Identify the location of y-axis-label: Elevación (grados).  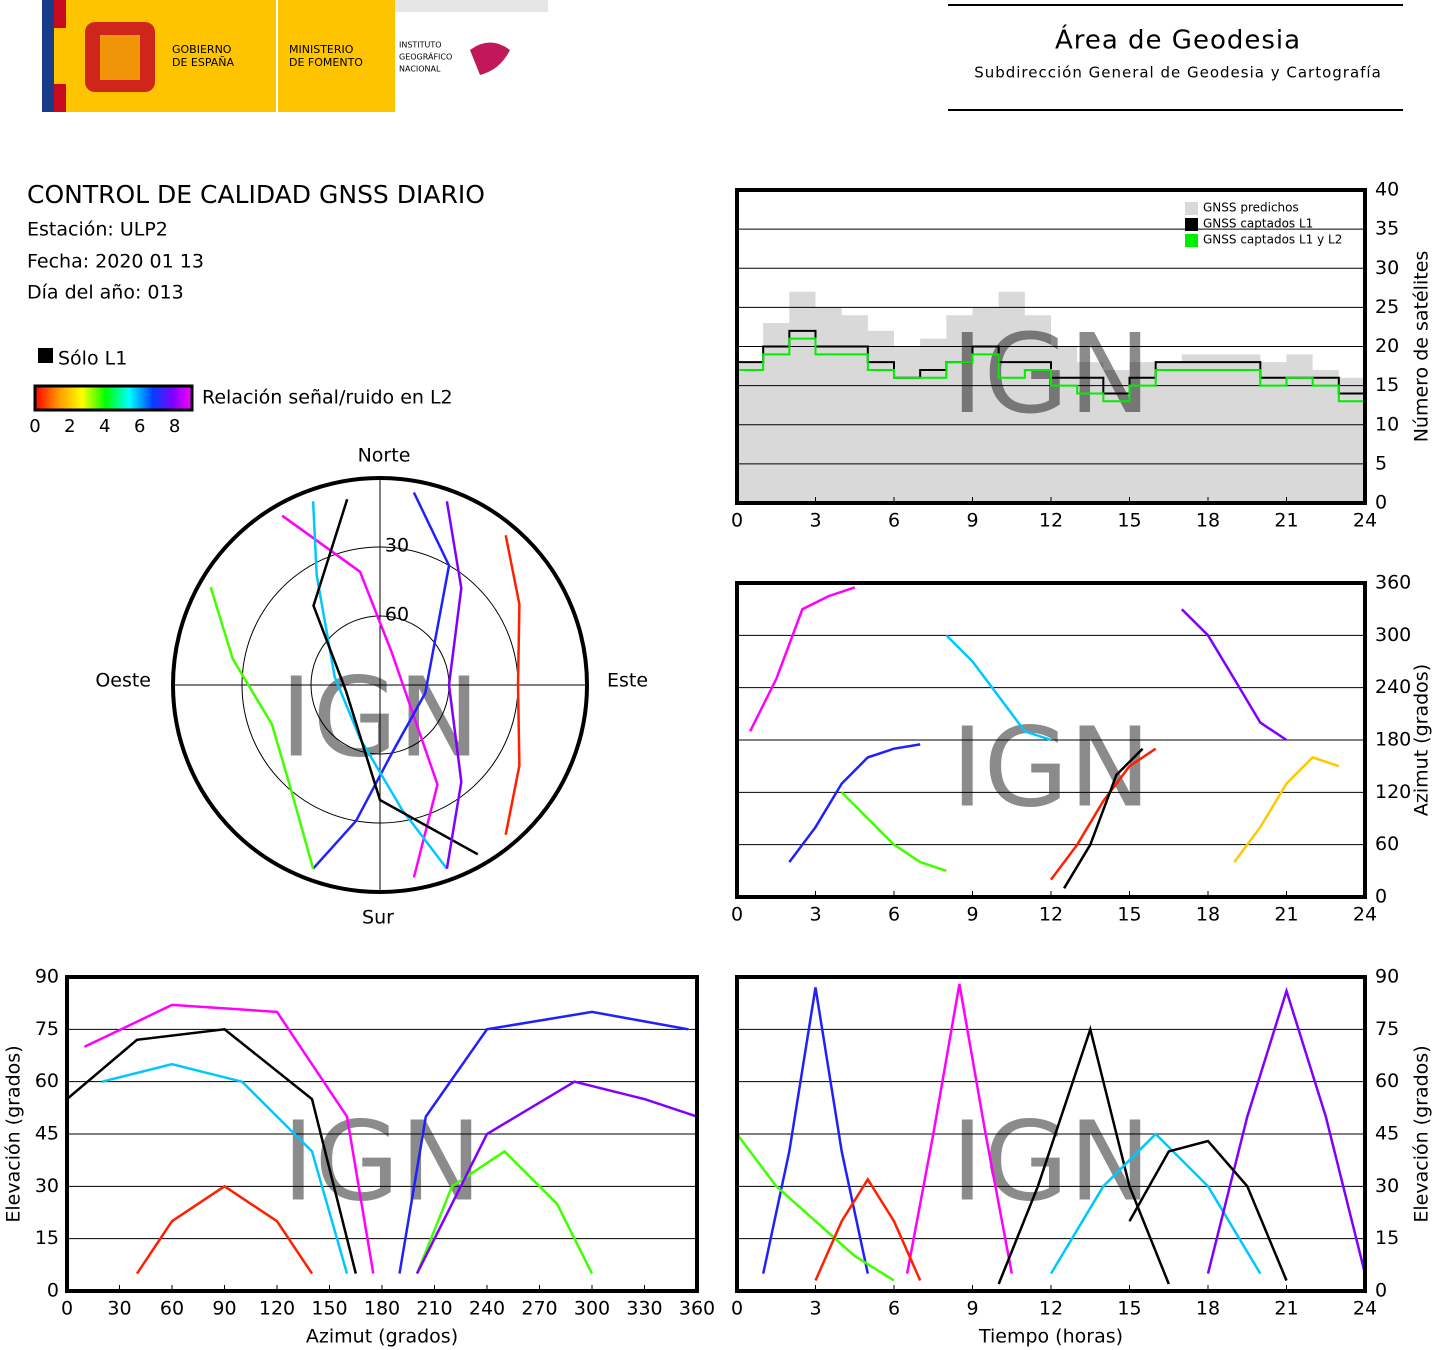
(1422, 1133).